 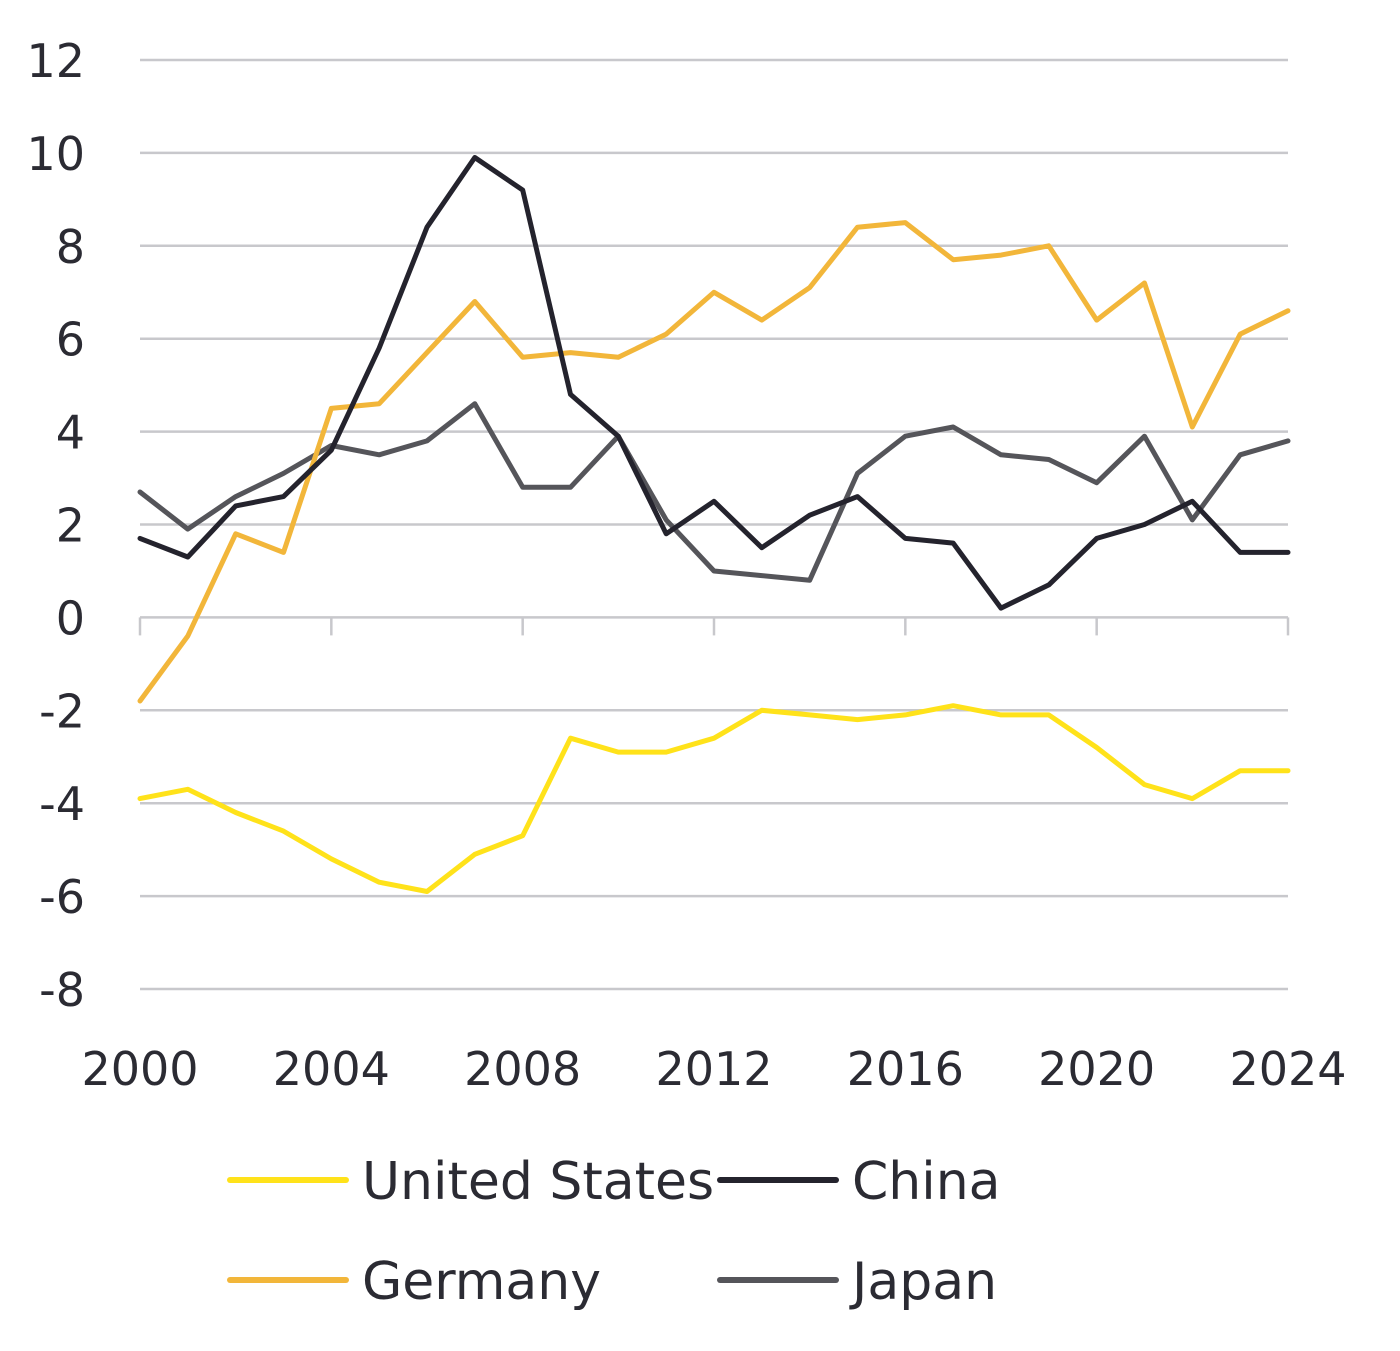 I want to click on y-tick-label: -4, so click(x=62, y=804).